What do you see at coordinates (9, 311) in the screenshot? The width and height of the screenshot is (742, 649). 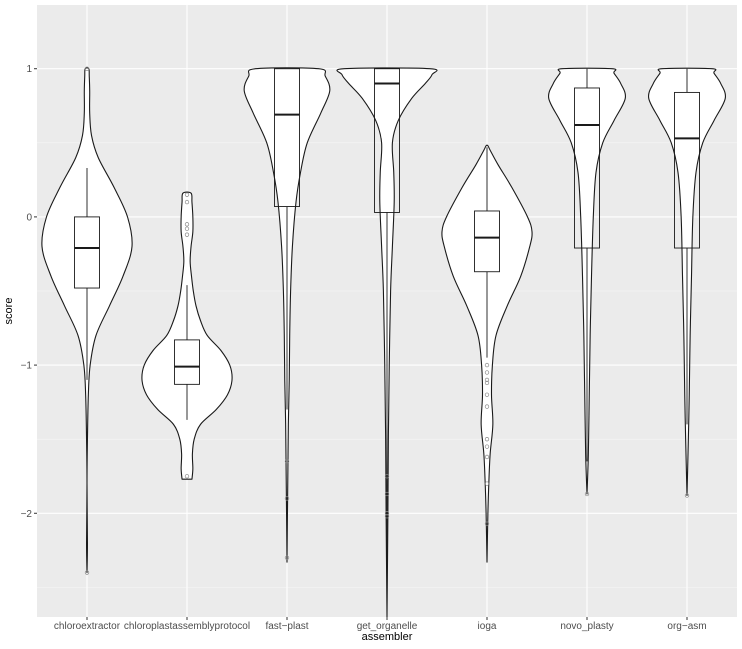 I see `y-axis-title: score` at bounding box center [9, 311].